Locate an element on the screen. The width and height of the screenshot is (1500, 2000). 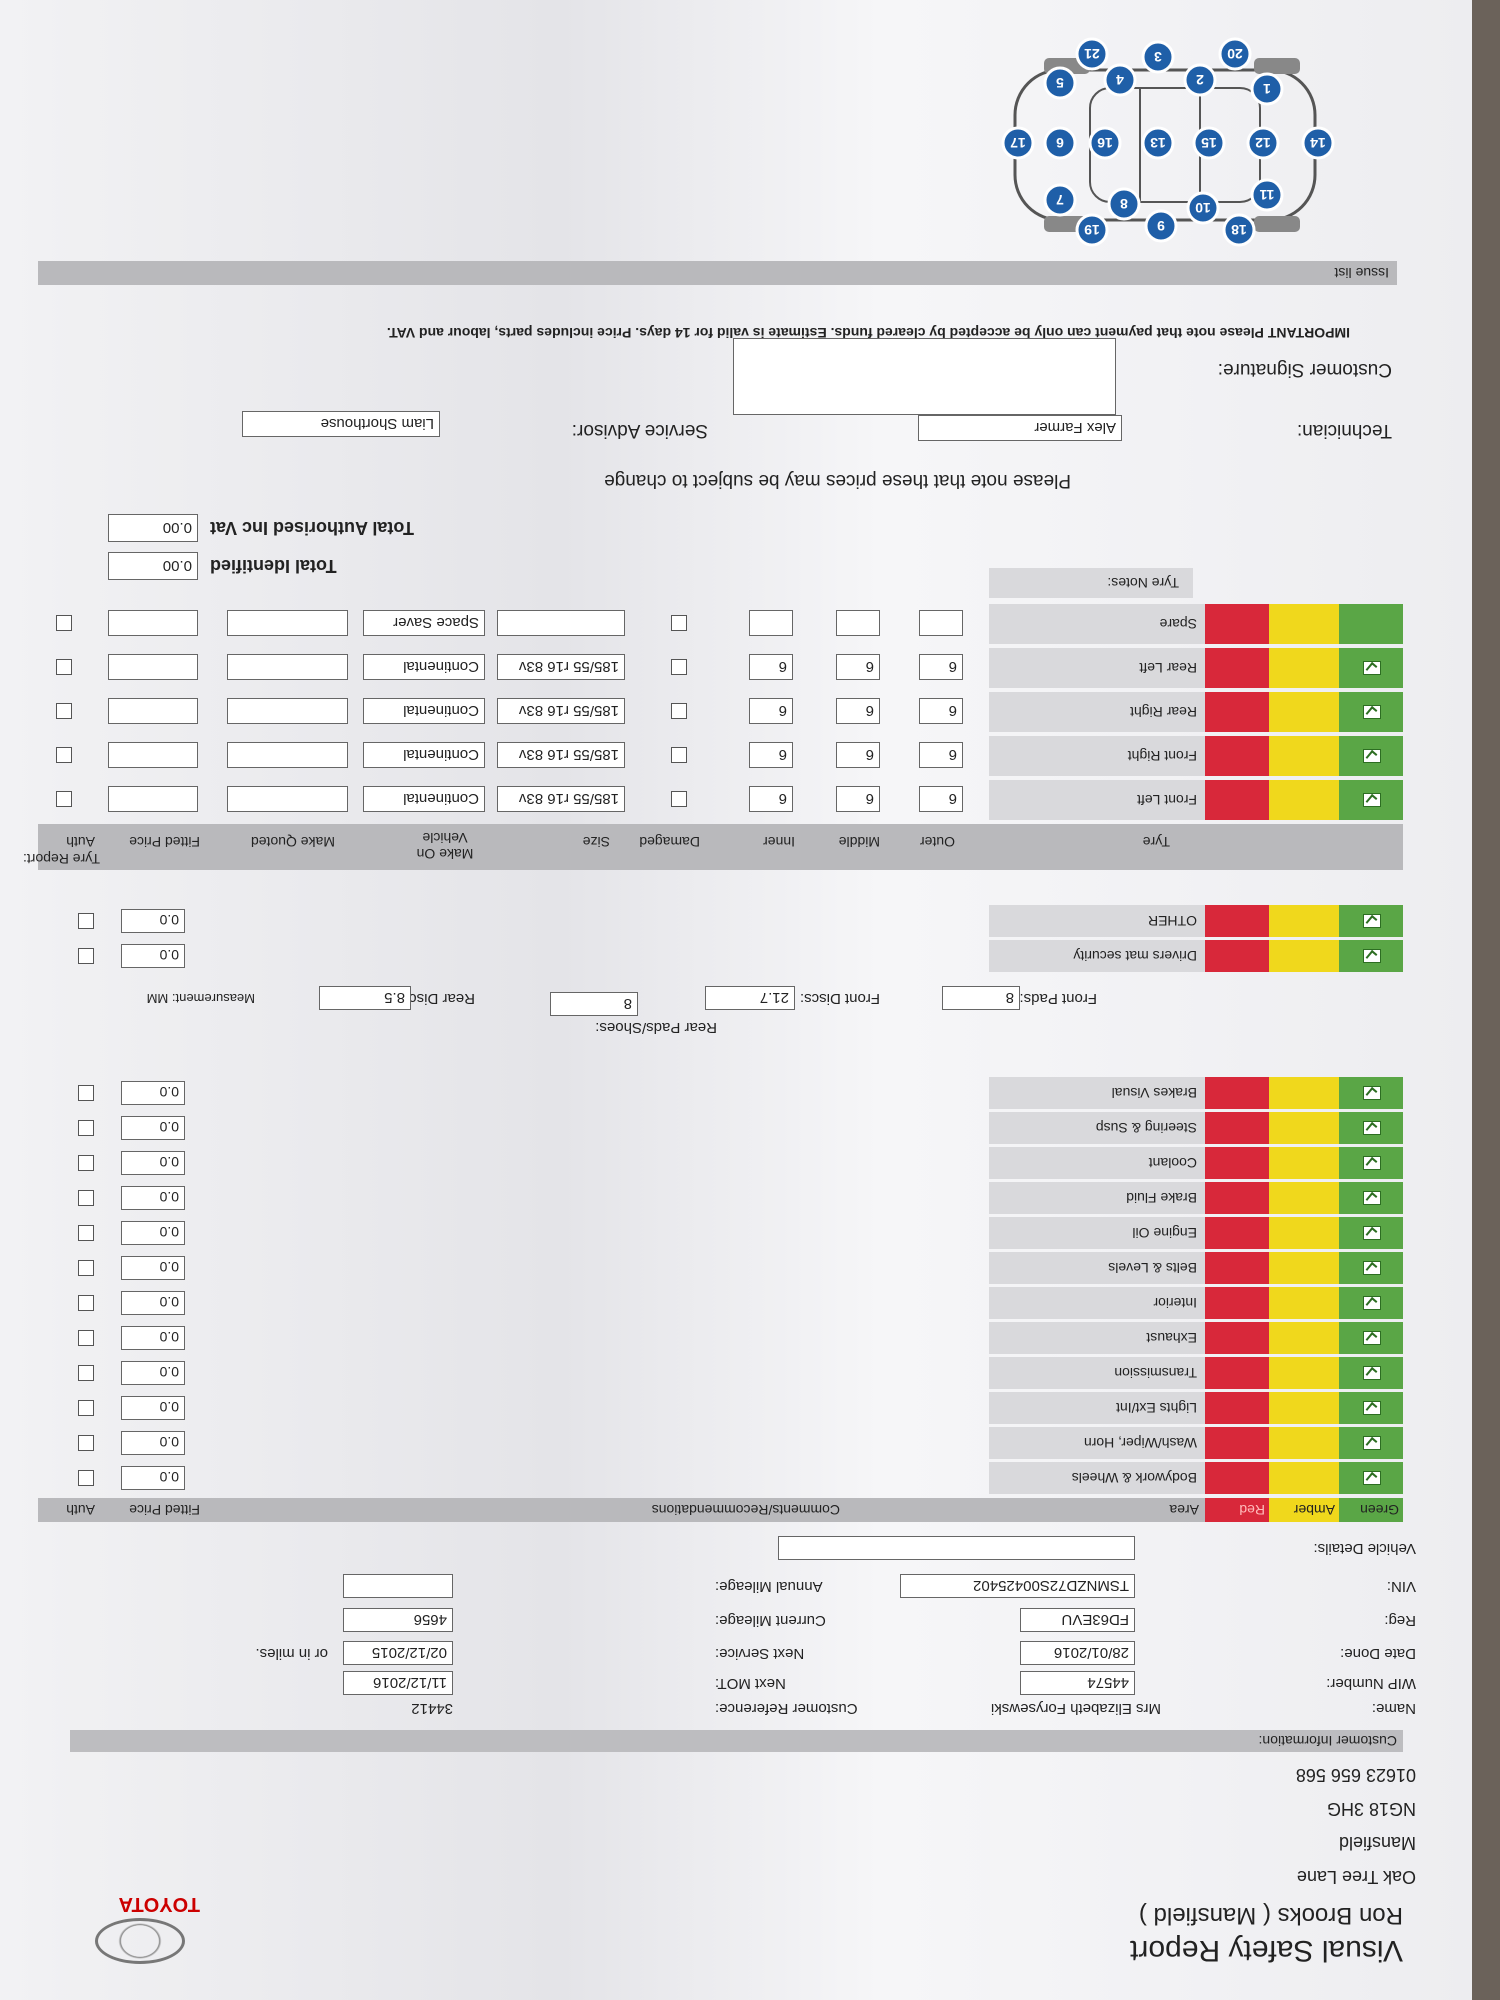
header-price: Fitted Price is located at coordinates (164, 1510).